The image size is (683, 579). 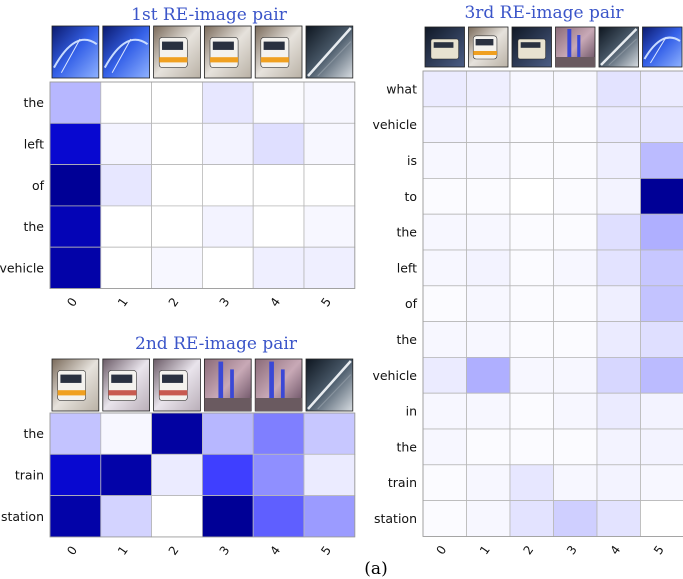 I want to click on row-label: to, so click(x=410, y=196).